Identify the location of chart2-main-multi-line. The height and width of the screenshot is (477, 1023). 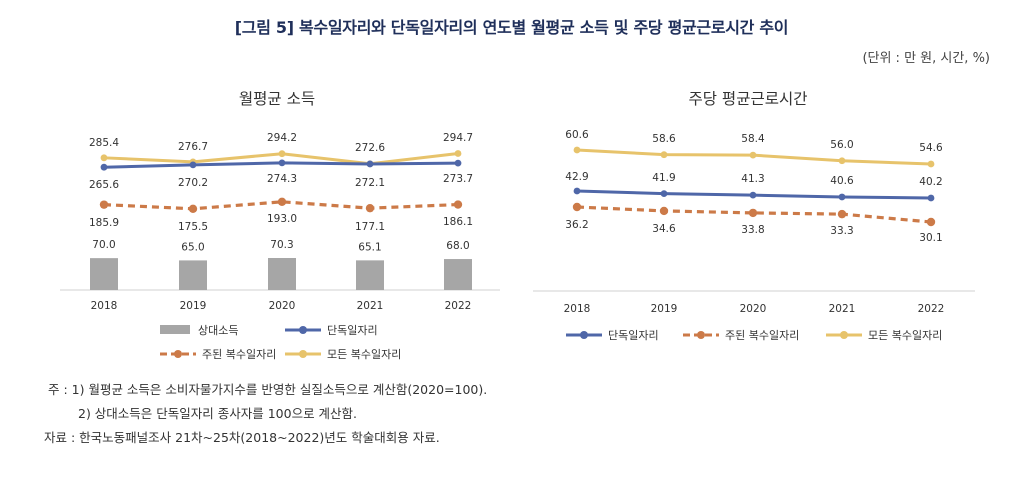
(754, 214).